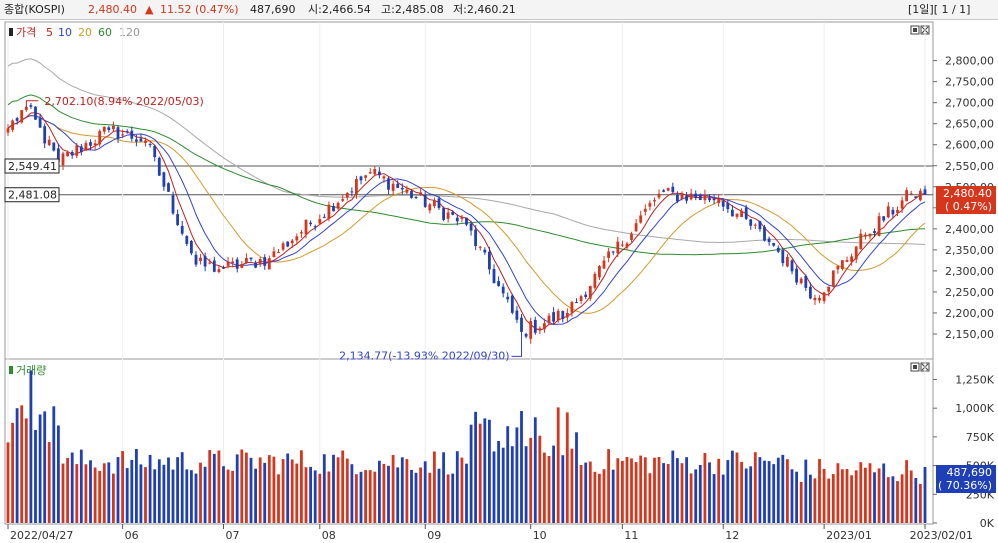  What do you see at coordinates (329, 535) in the screenshot?
I see `x-tick: 08` at bounding box center [329, 535].